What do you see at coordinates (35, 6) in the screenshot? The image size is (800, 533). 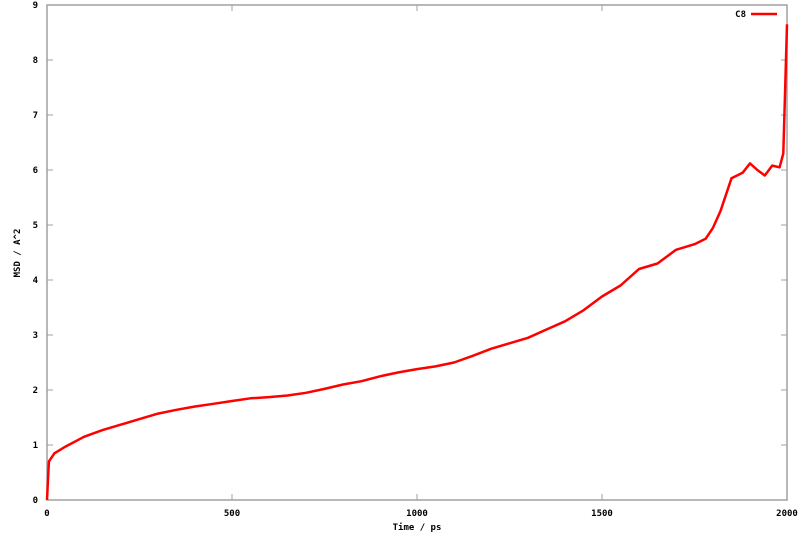 I see `y-tick-label: 9` at bounding box center [35, 6].